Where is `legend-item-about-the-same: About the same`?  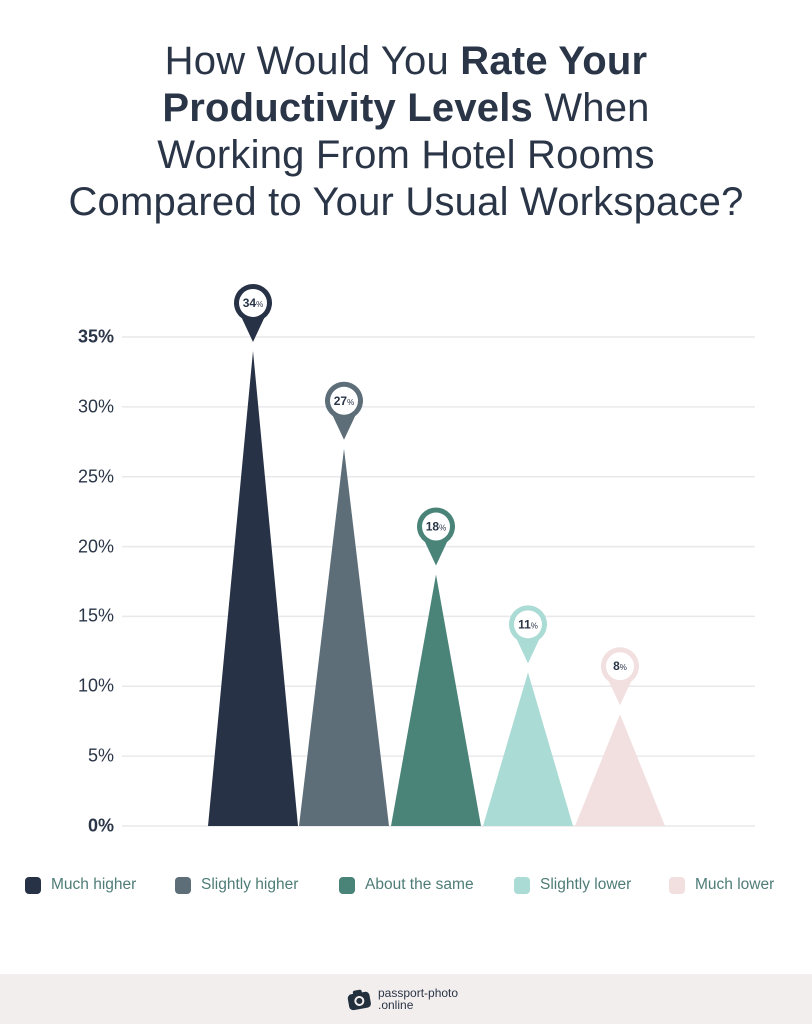 legend-item-about-the-same: About the same is located at coordinates (406, 885).